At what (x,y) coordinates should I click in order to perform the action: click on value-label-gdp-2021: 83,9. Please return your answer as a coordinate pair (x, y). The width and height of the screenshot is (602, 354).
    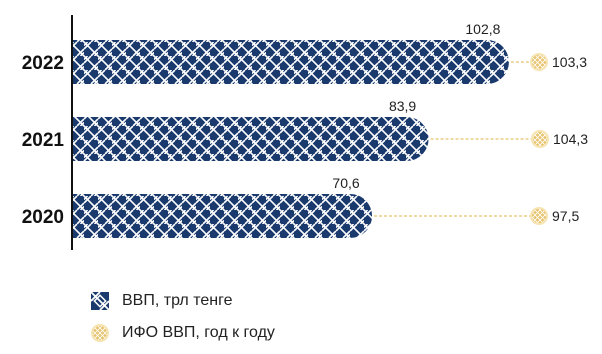
    Looking at the image, I should click on (402, 106).